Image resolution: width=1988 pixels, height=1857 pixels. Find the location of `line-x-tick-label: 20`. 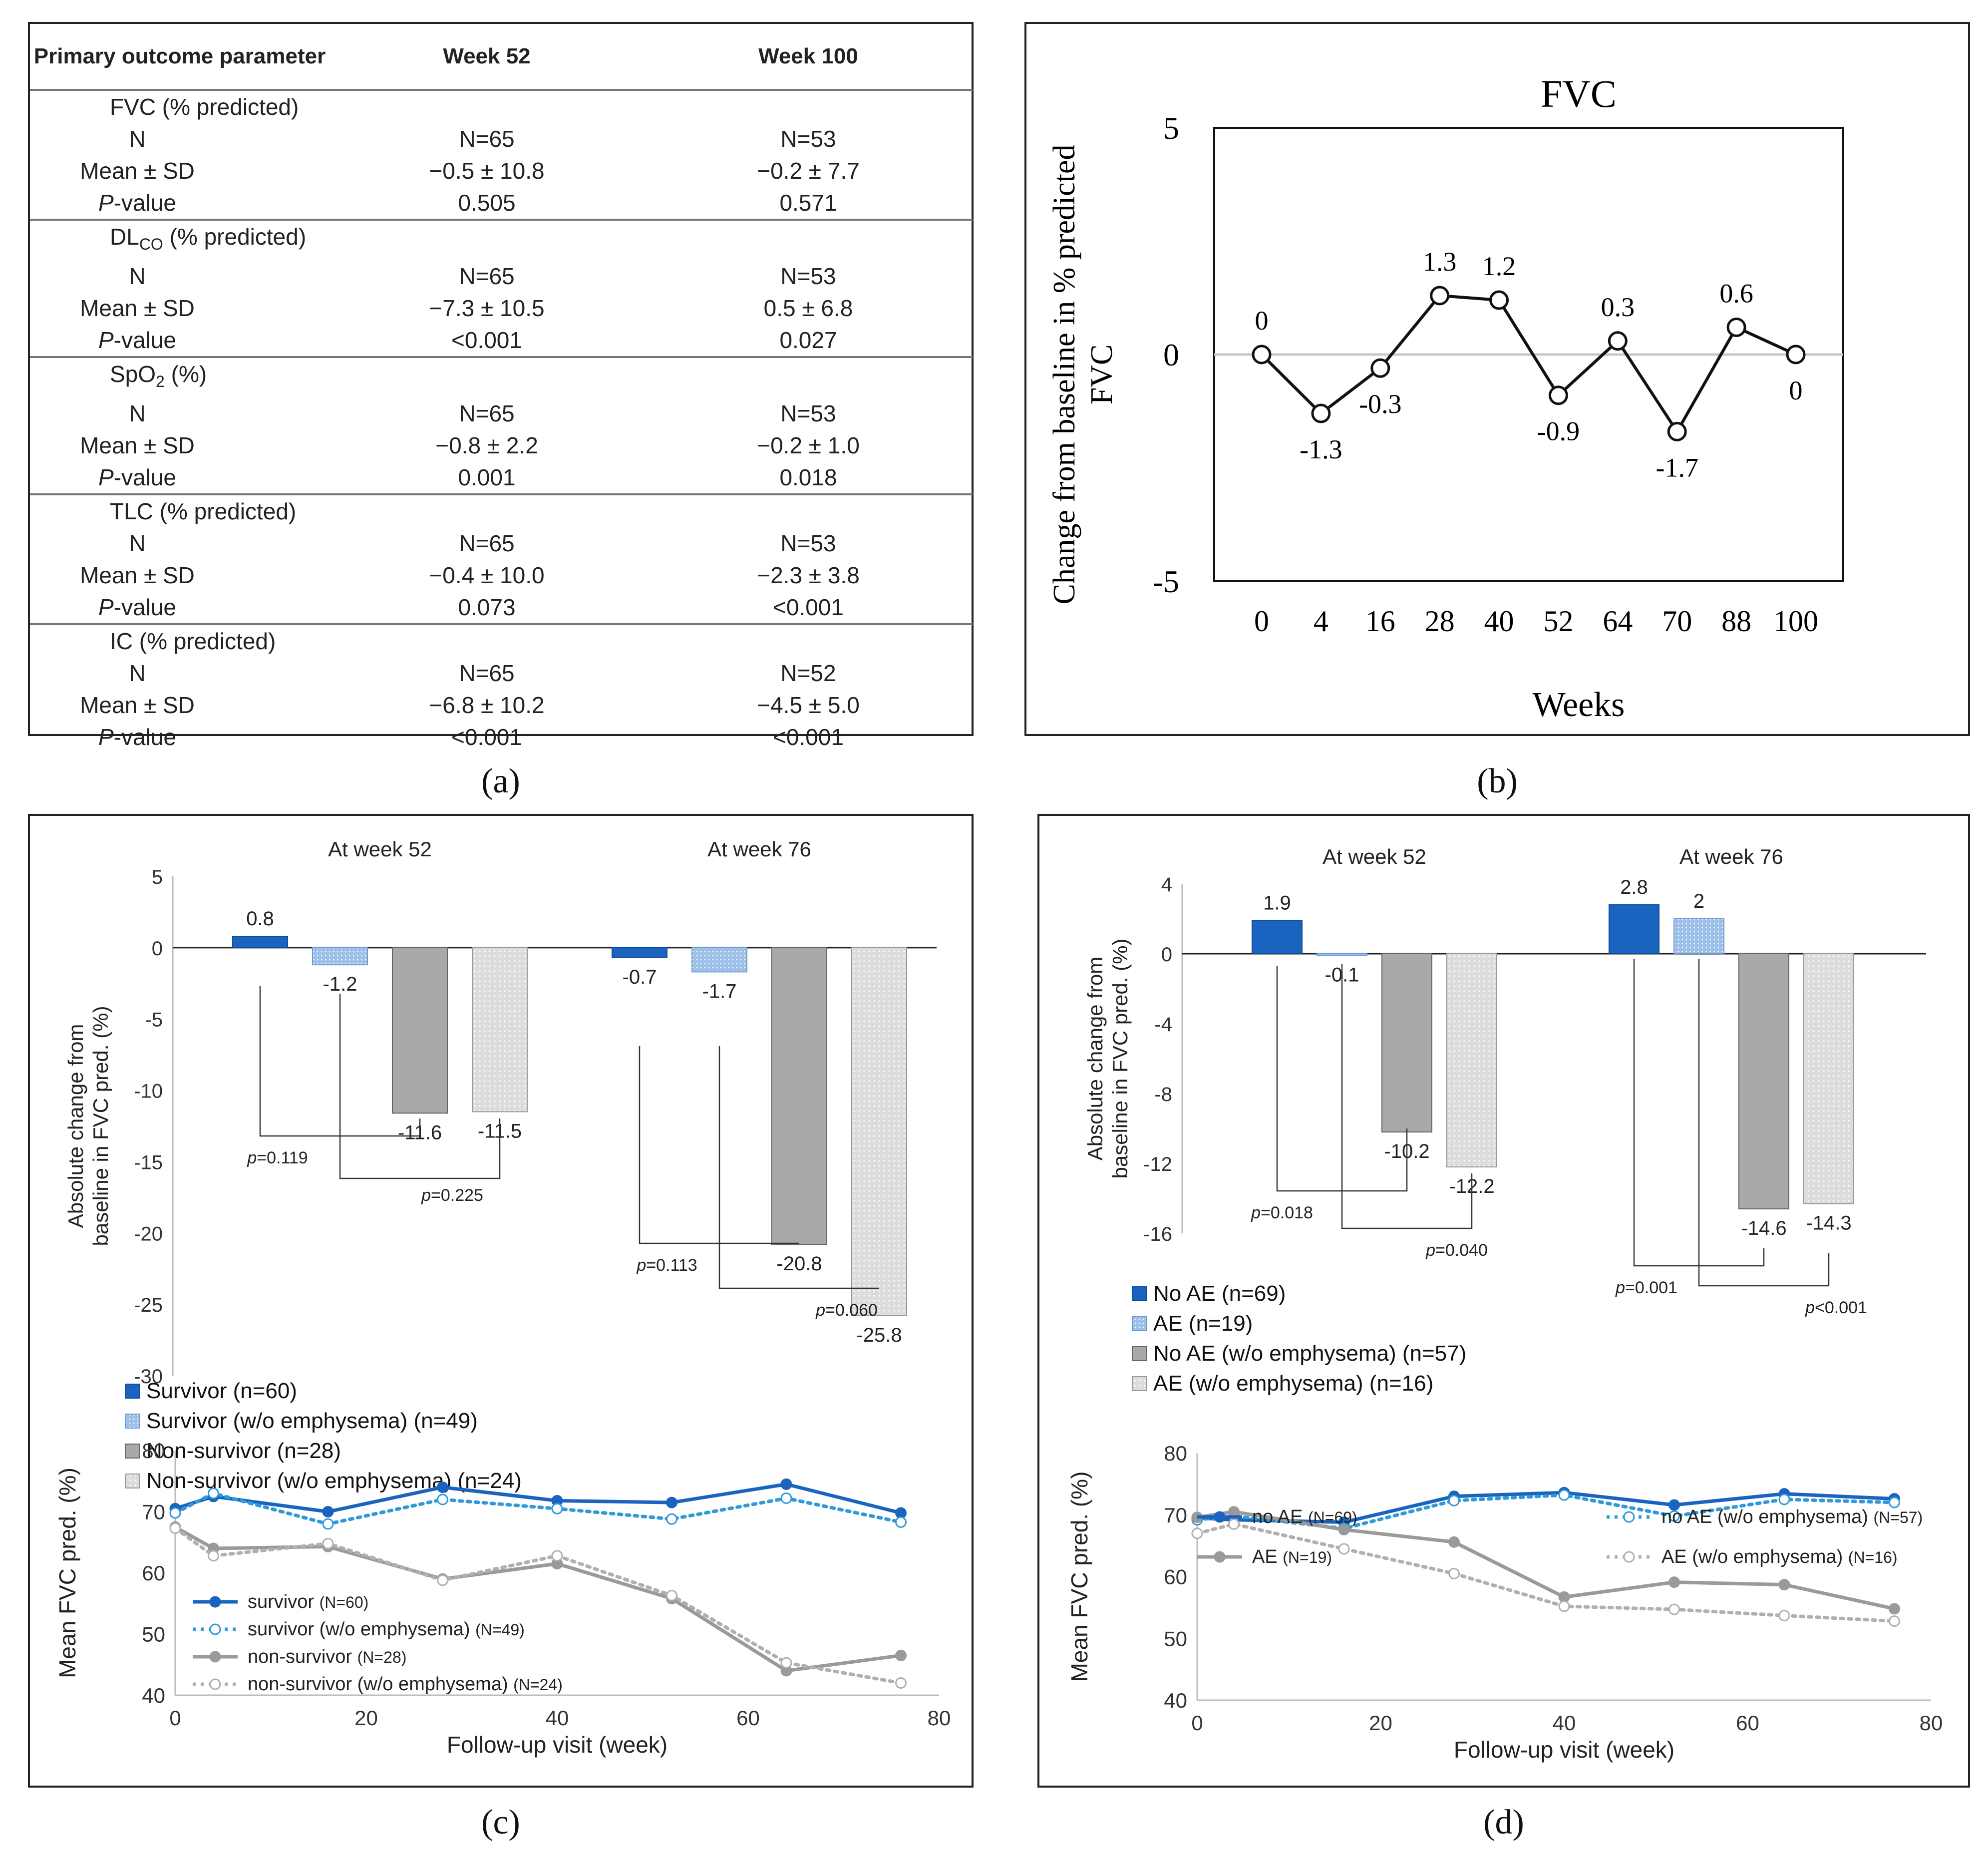

line-x-tick-label: 20 is located at coordinates (1380, 1723).